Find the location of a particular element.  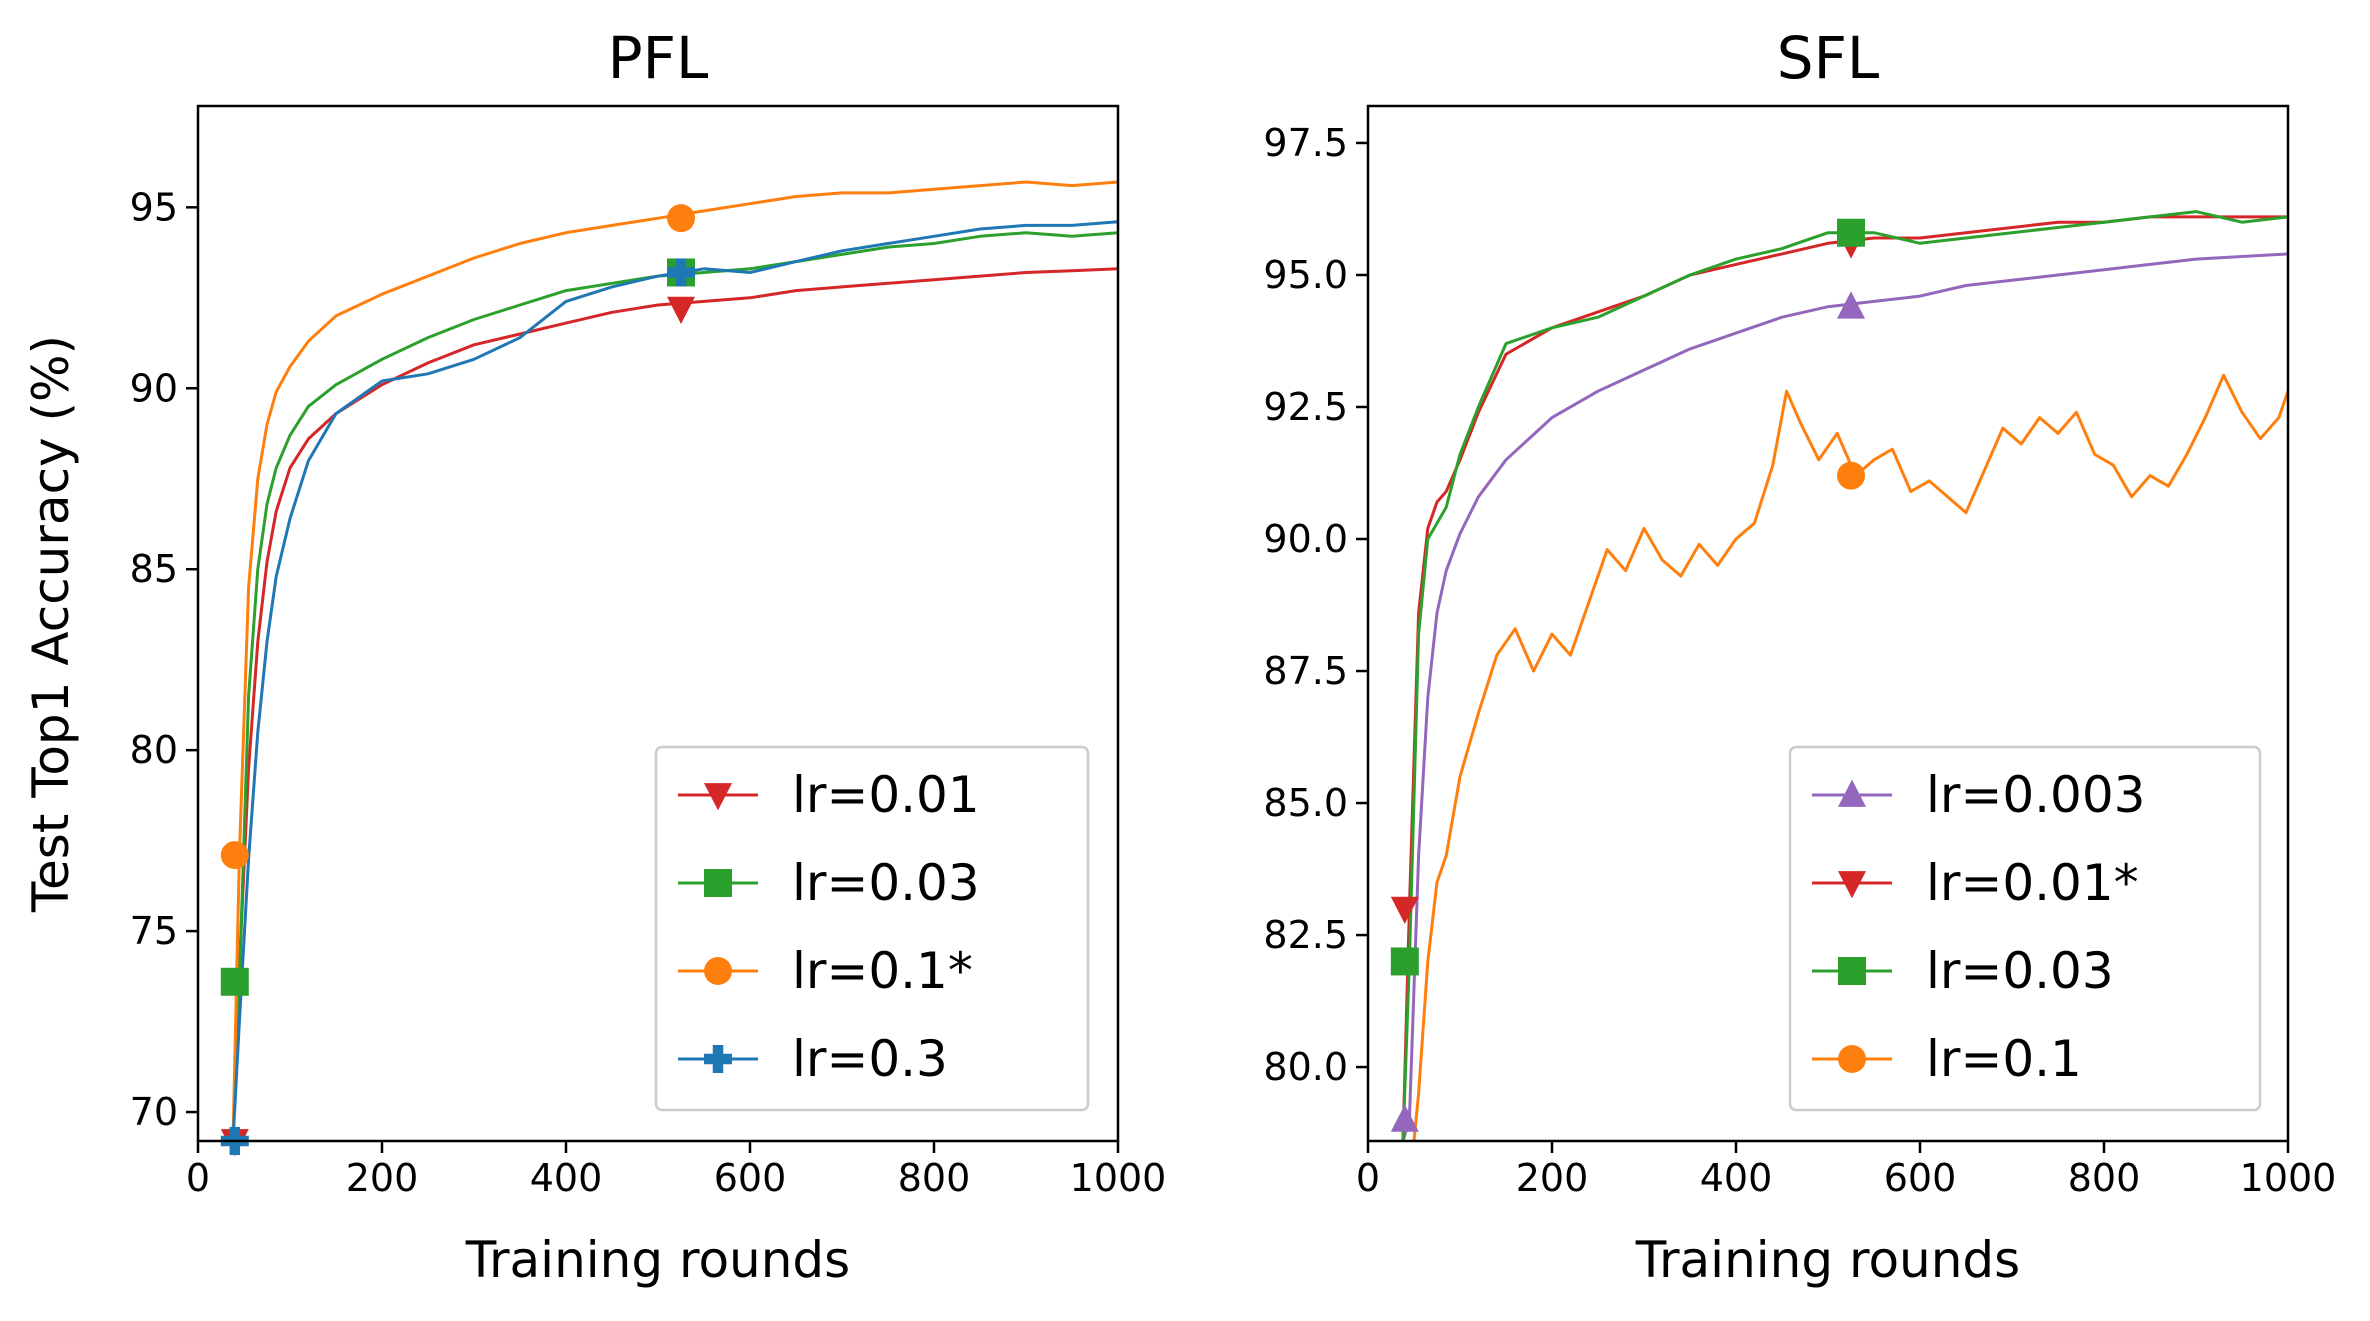

y-tick-label: 85.0 is located at coordinates (1305, 803).